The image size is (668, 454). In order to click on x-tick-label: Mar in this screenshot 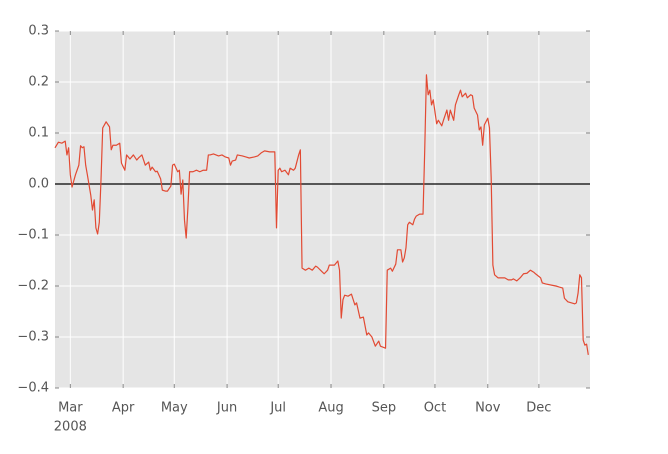, I will do `click(70, 408)`.